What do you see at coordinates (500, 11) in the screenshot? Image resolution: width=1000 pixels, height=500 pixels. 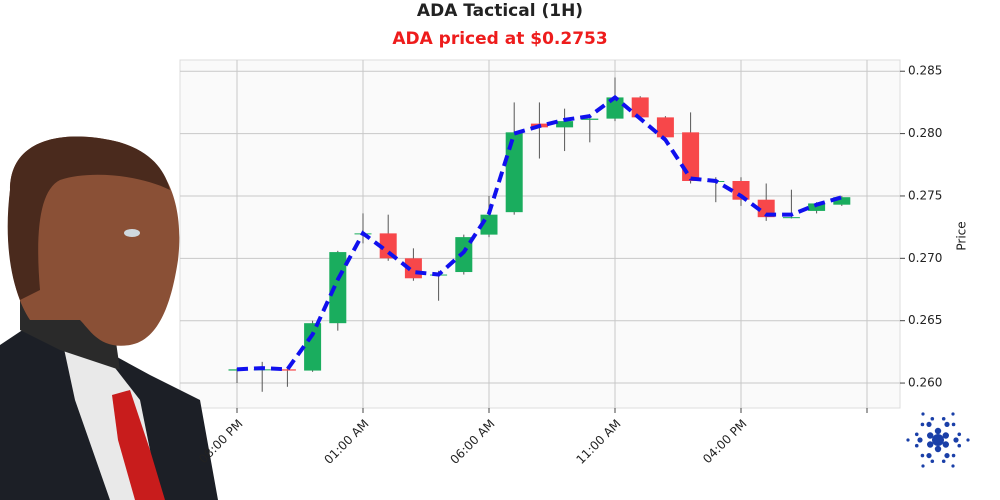 I see `chart-title: ADA Tactical (1H)` at bounding box center [500, 11].